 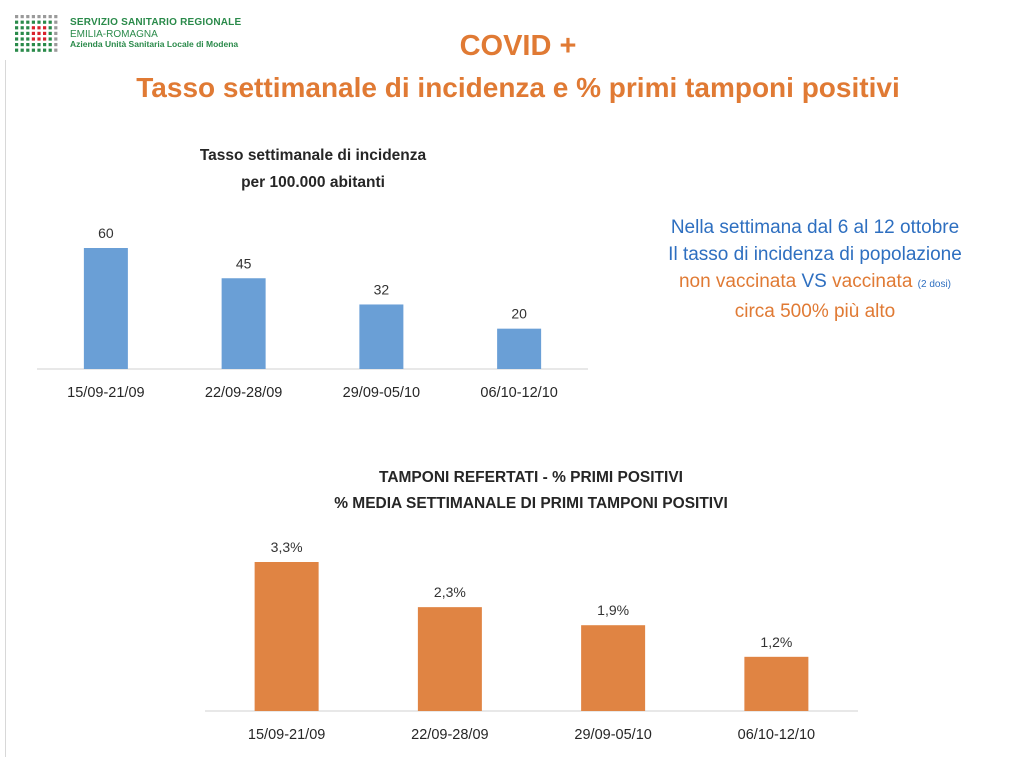 I want to click on data-label: 1,2%, so click(x=776, y=642).